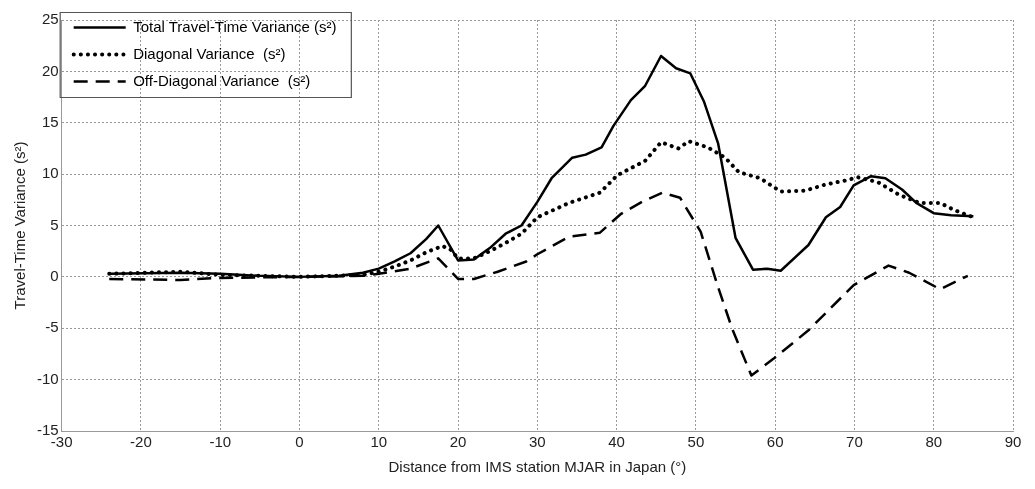  What do you see at coordinates (299, 442) in the screenshot?
I see `x-tick-label: 0` at bounding box center [299, 442].